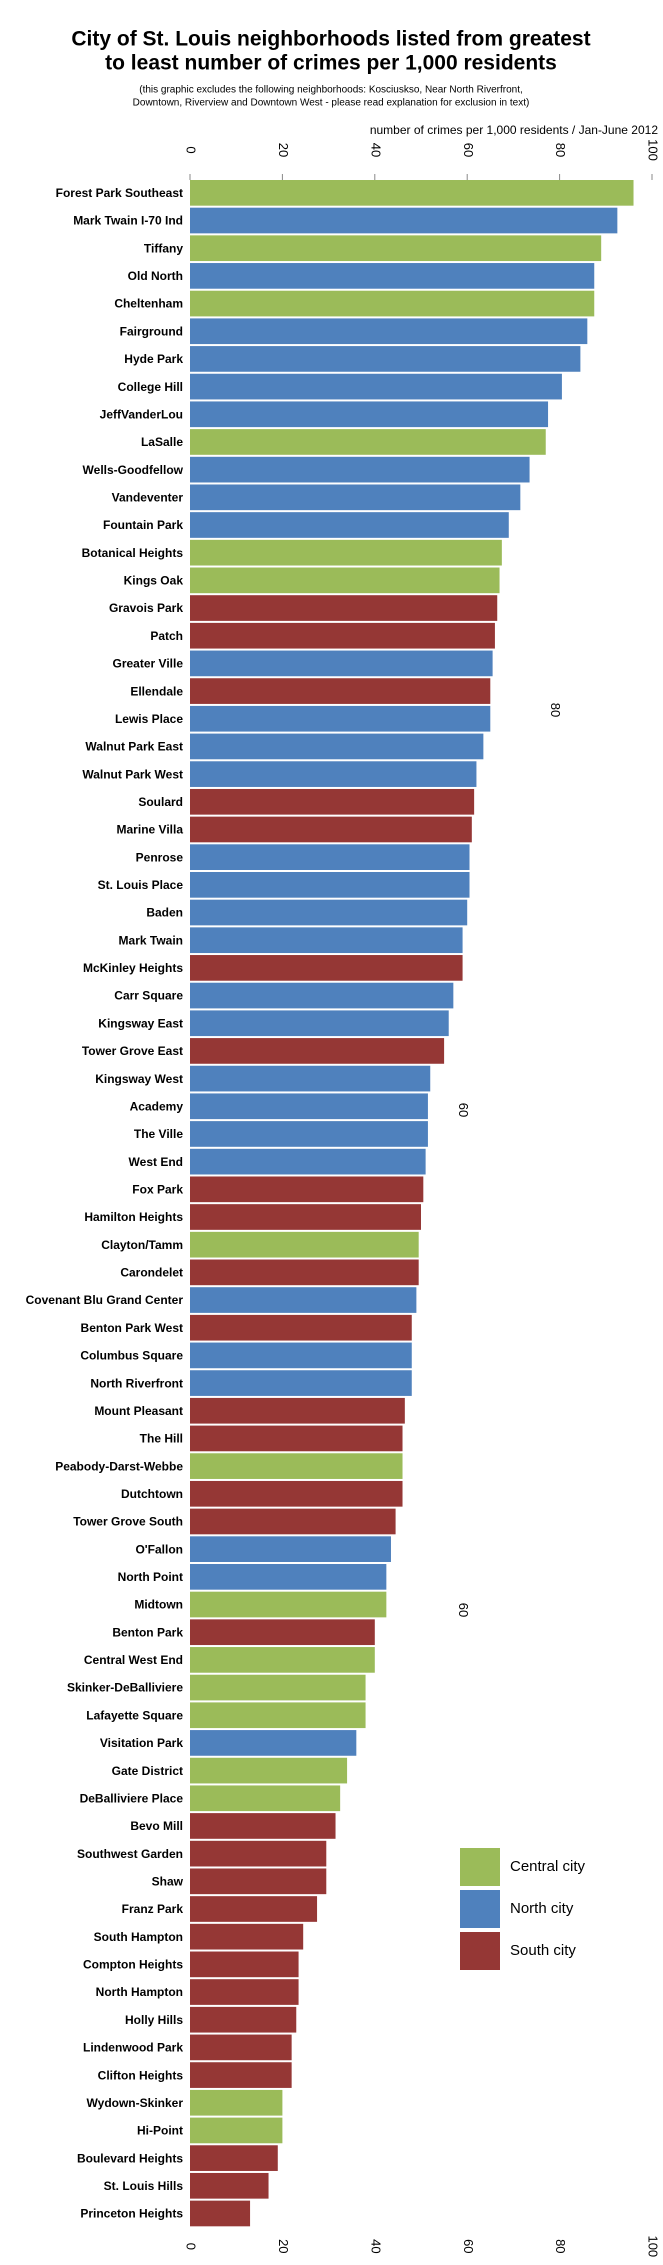 The width and height of the screenshot is (663, 2265). What do you see at coordinates (148, 304) in the screenshot?
I see `category-label: Cheltenham` at bounding box center [148, 304].